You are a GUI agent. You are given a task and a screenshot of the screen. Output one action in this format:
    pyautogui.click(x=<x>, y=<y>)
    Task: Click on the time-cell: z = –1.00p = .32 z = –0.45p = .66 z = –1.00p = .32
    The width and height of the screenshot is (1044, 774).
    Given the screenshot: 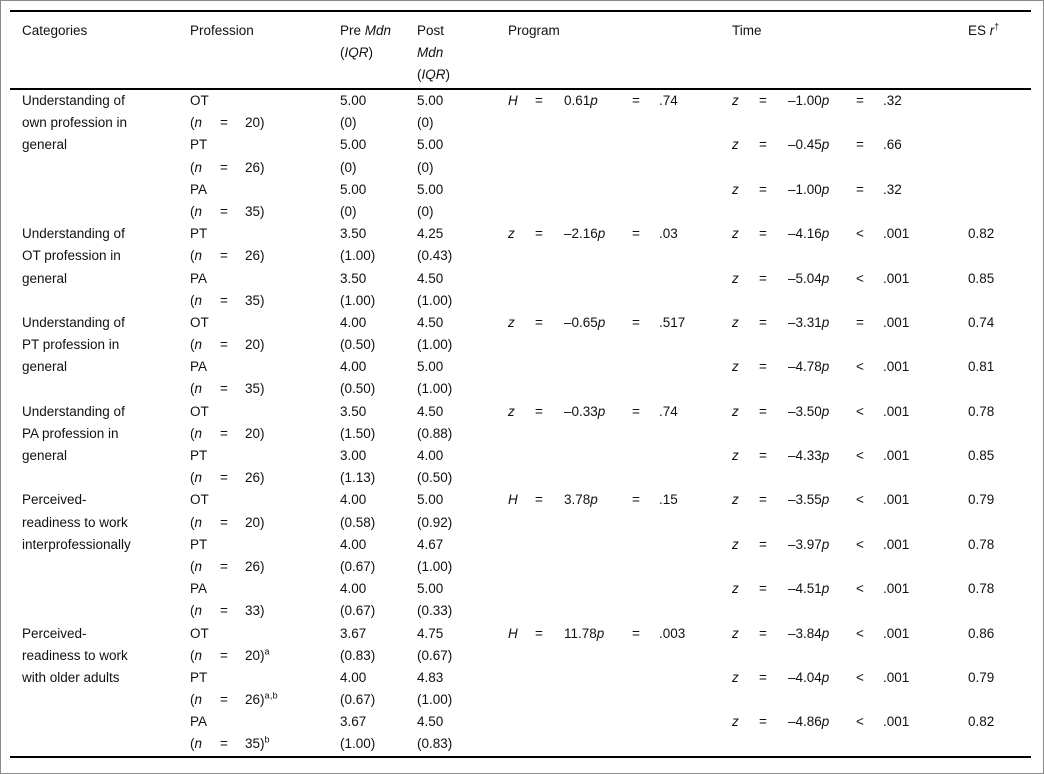 What is the action you would take?
    pyautogui.click(x=847, y=156)
    